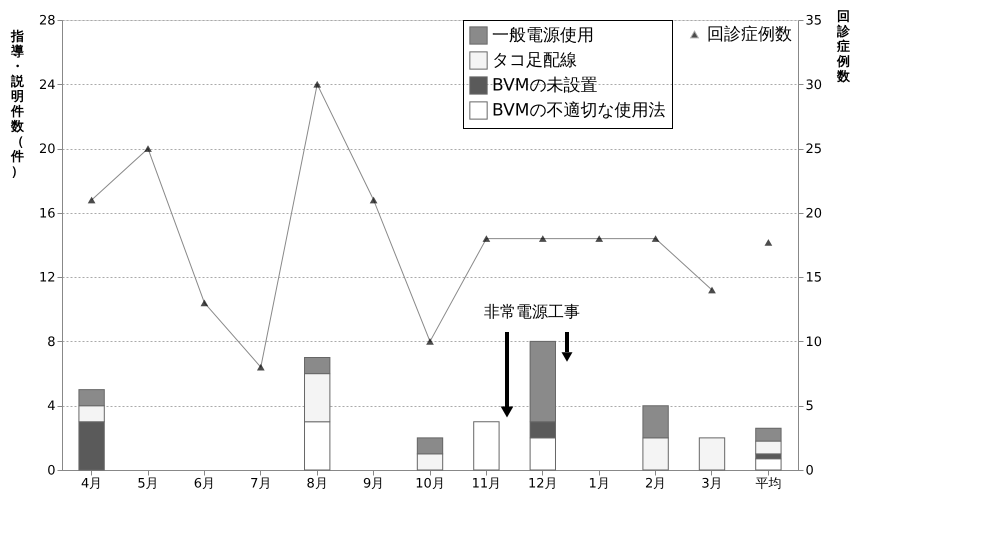  Describe the element at coordinates (543, 484) in the screenshot. I see `x-tick-label: 12月` at that location.